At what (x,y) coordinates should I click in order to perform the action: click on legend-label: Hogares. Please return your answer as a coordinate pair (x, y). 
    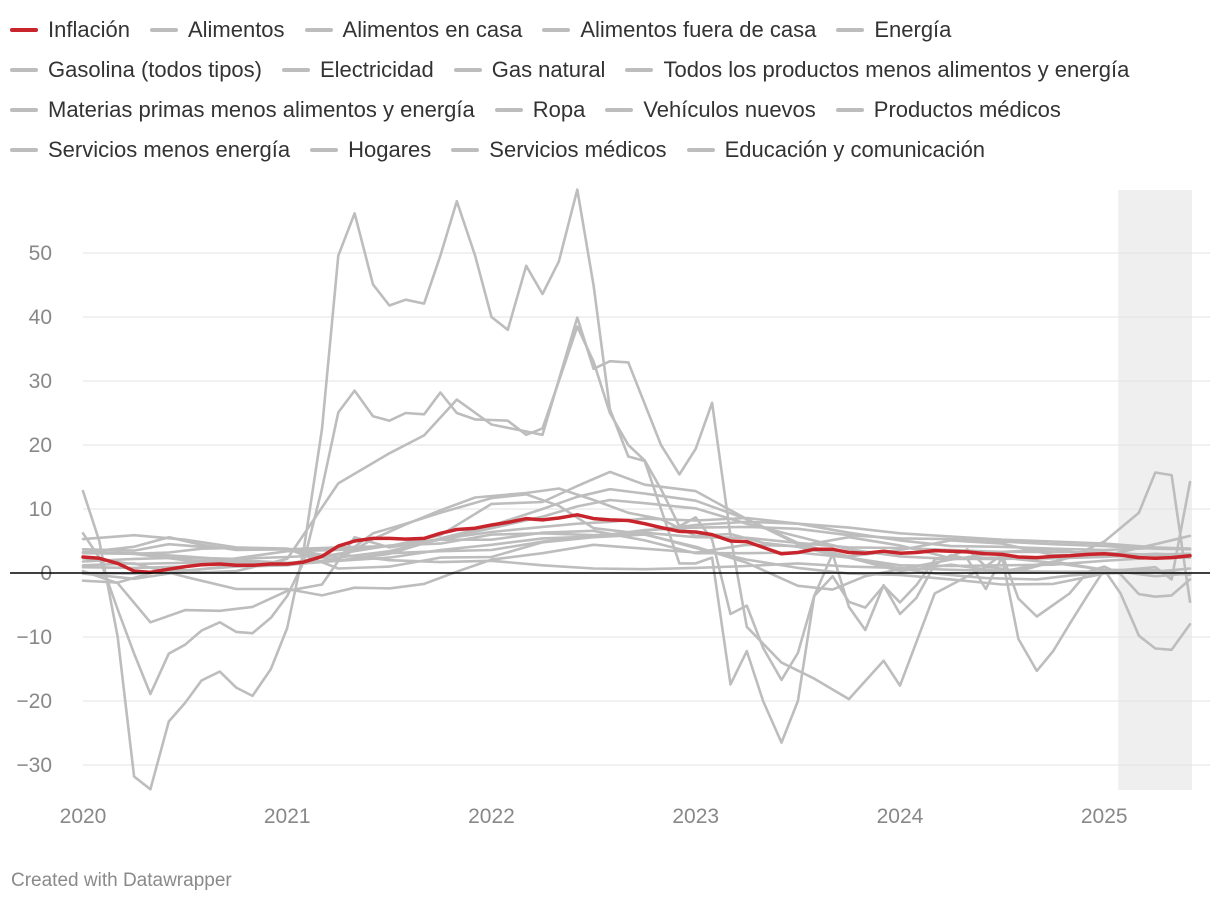
    Looking at the image, I should click on (390, 149).